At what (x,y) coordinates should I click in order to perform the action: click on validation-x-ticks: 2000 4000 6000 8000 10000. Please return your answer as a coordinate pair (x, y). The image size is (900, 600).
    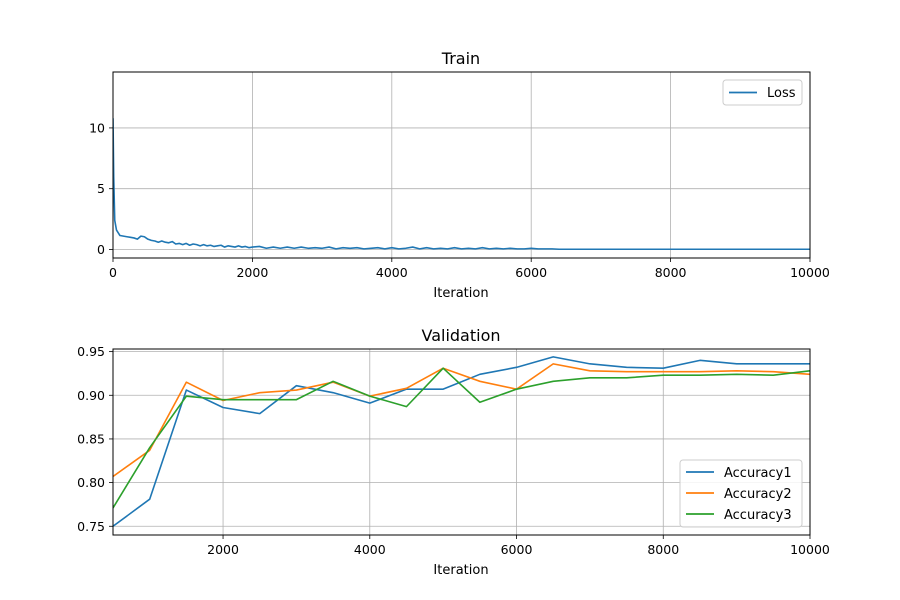
    Looking at the image, I should click on (518, 546).